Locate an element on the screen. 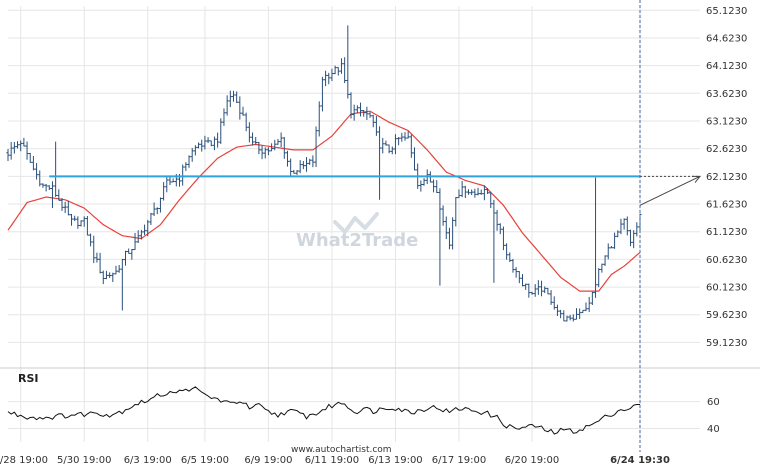  watermark: What2Trade is located at coordinates (357, 231).